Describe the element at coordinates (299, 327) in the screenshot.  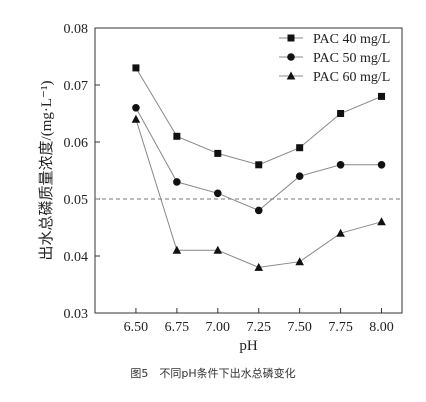
I see `x-tick-label: 7.50` at that location.